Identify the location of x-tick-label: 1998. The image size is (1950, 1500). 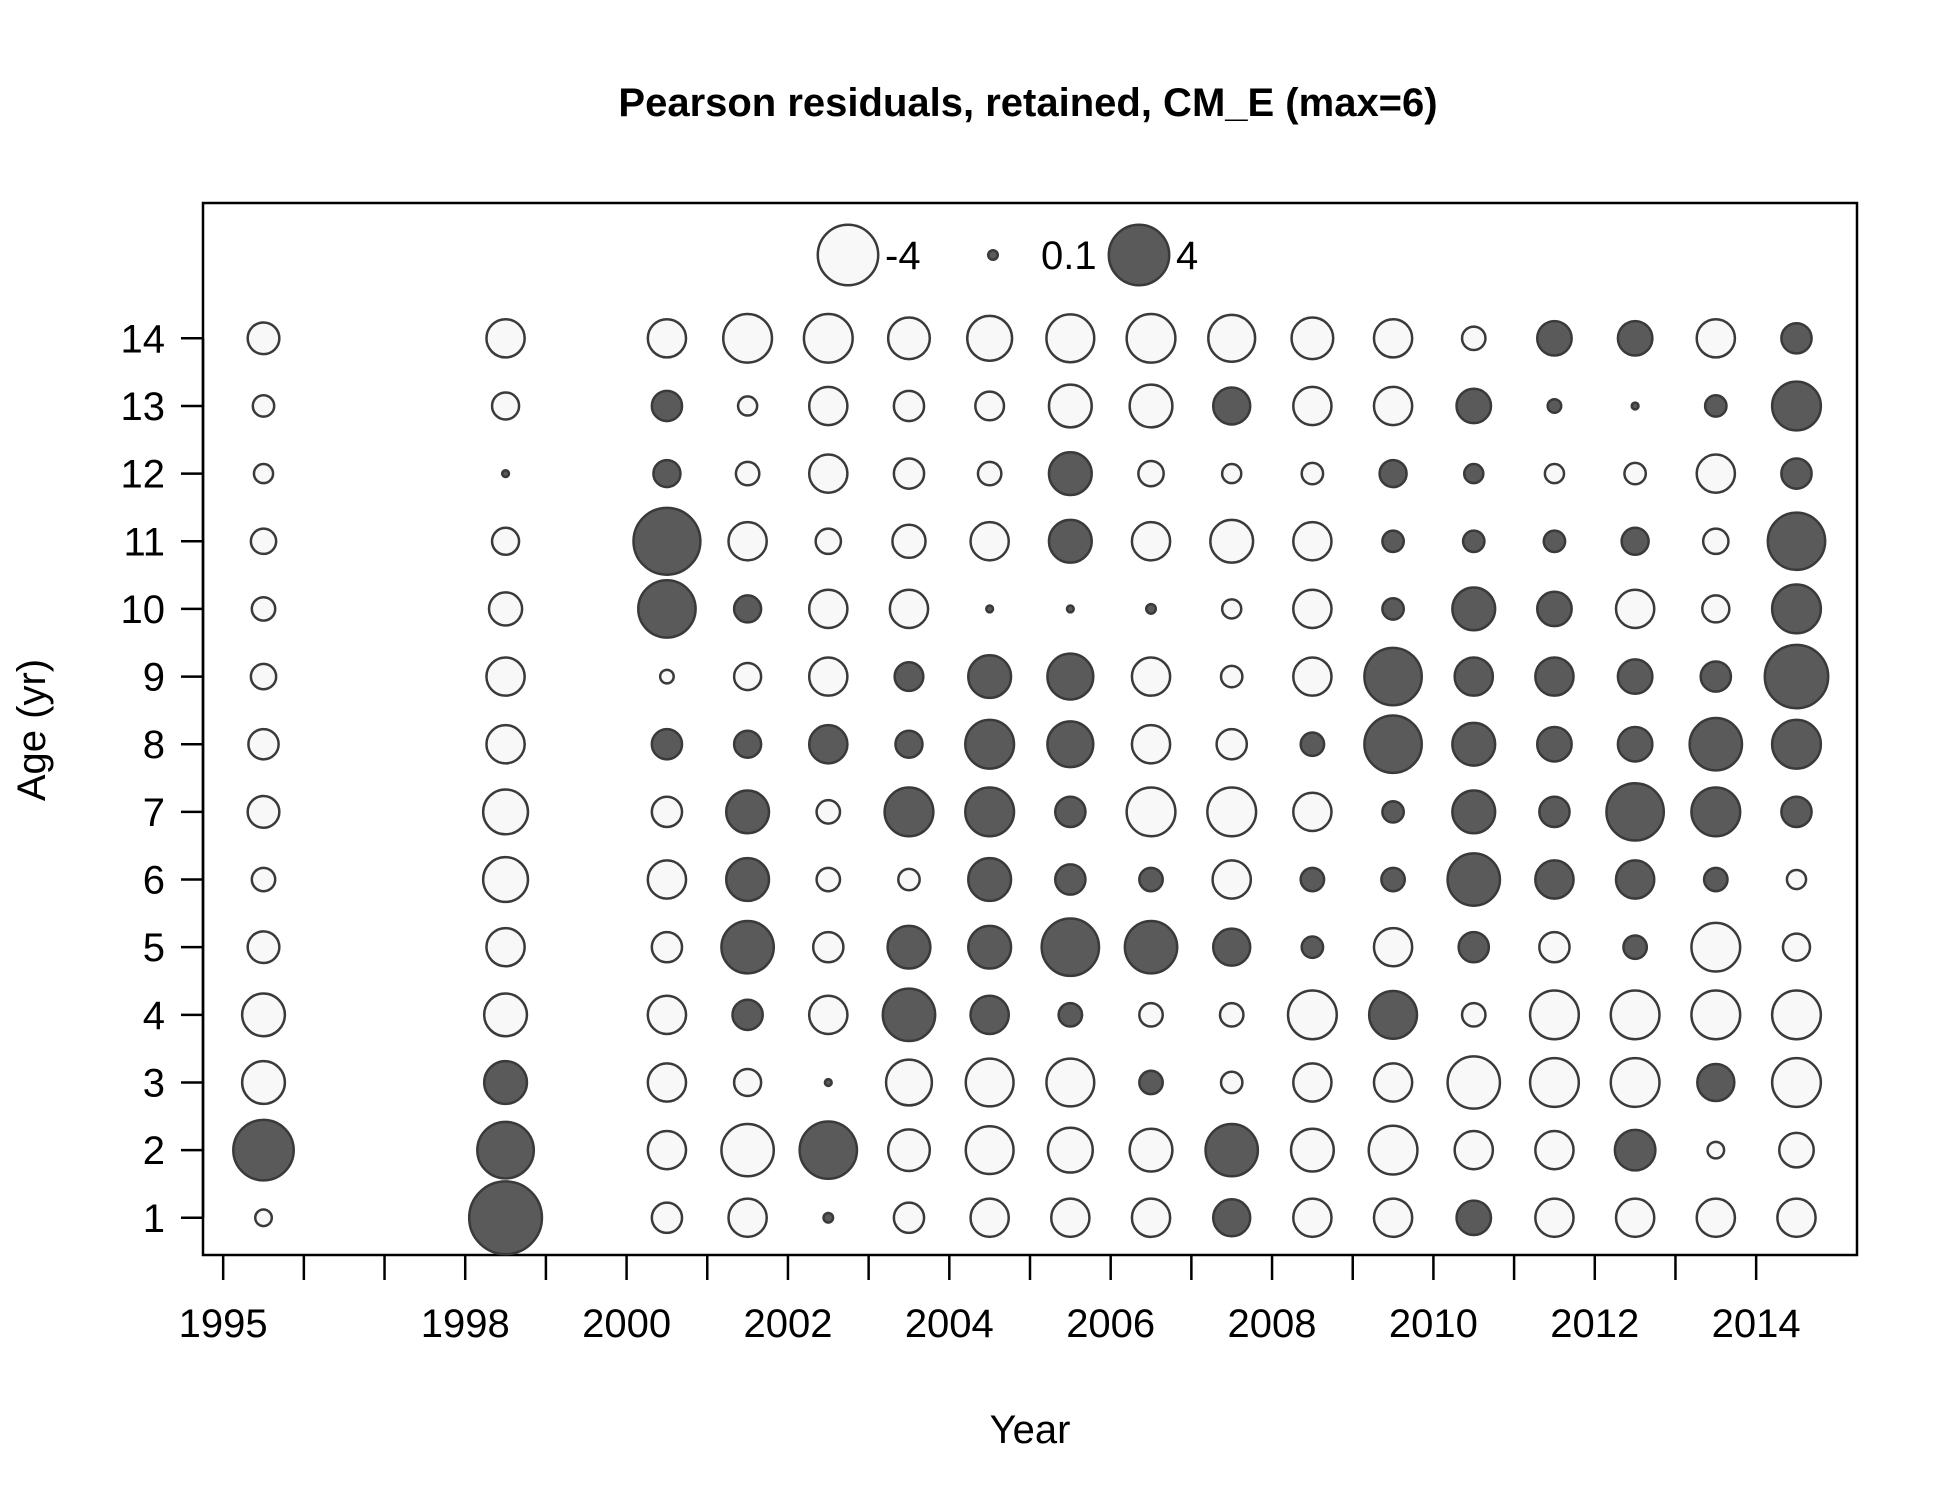
(465, 1324).